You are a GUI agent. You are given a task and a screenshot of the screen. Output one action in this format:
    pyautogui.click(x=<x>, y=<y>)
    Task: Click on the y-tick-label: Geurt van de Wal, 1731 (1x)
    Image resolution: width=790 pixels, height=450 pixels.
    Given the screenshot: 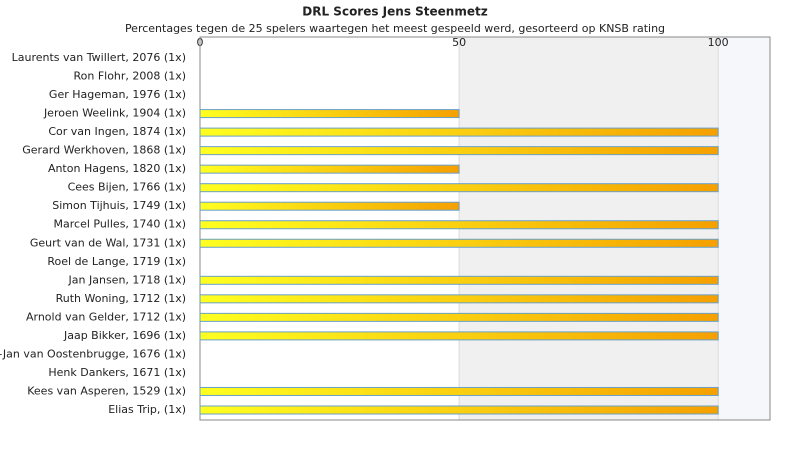 What is the action you would take?
    pyautogui.click(x=108, y=242)
    